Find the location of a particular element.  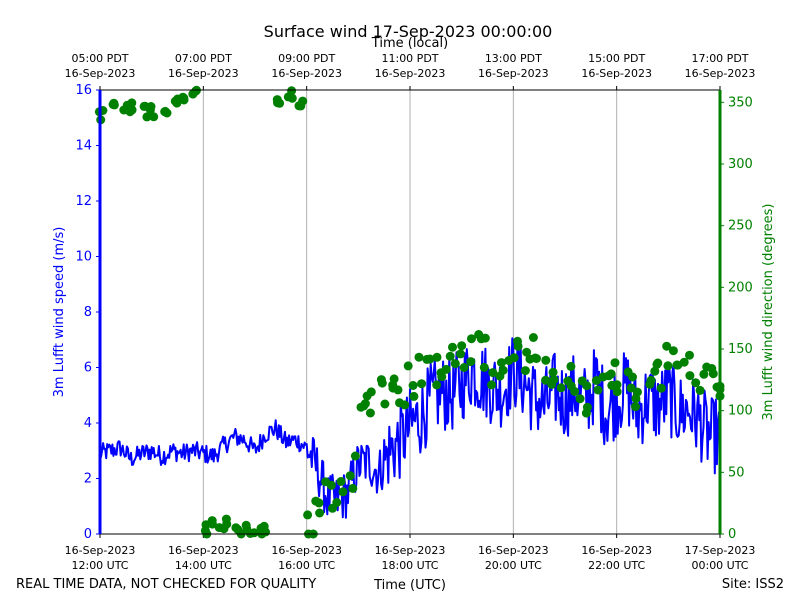

right-tick-label: 150 is located at coordinates (740, 349).